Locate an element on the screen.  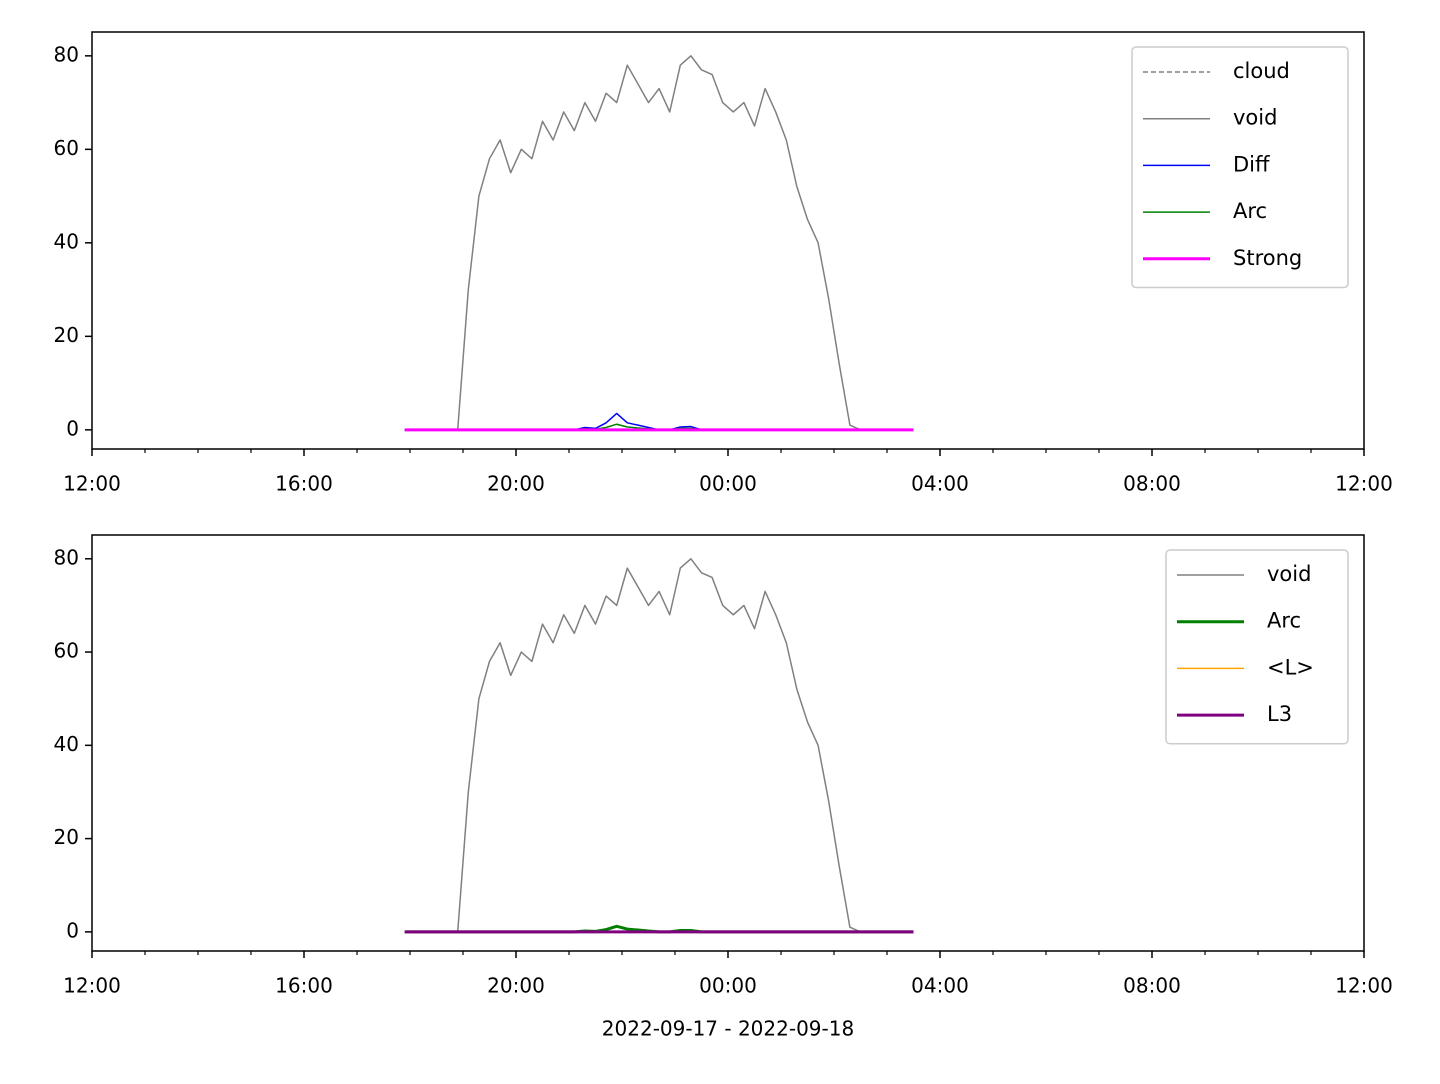
x-axis-label: 2022-09-17 - 2022-09-18 is located at coordinates (728, 1029).